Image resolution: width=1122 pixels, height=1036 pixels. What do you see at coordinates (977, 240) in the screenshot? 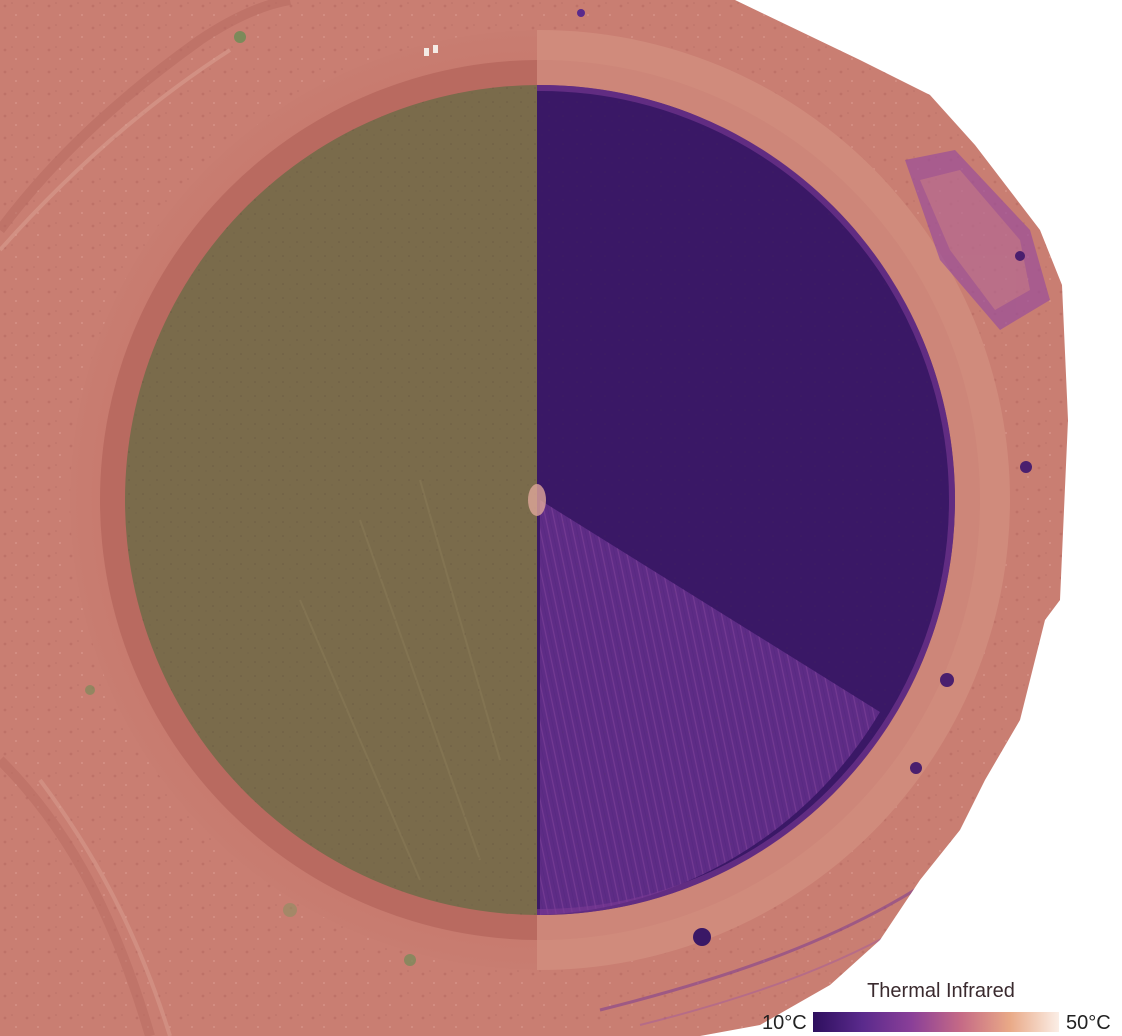
I see `thermal-patch` at bounding box center [977, 240].